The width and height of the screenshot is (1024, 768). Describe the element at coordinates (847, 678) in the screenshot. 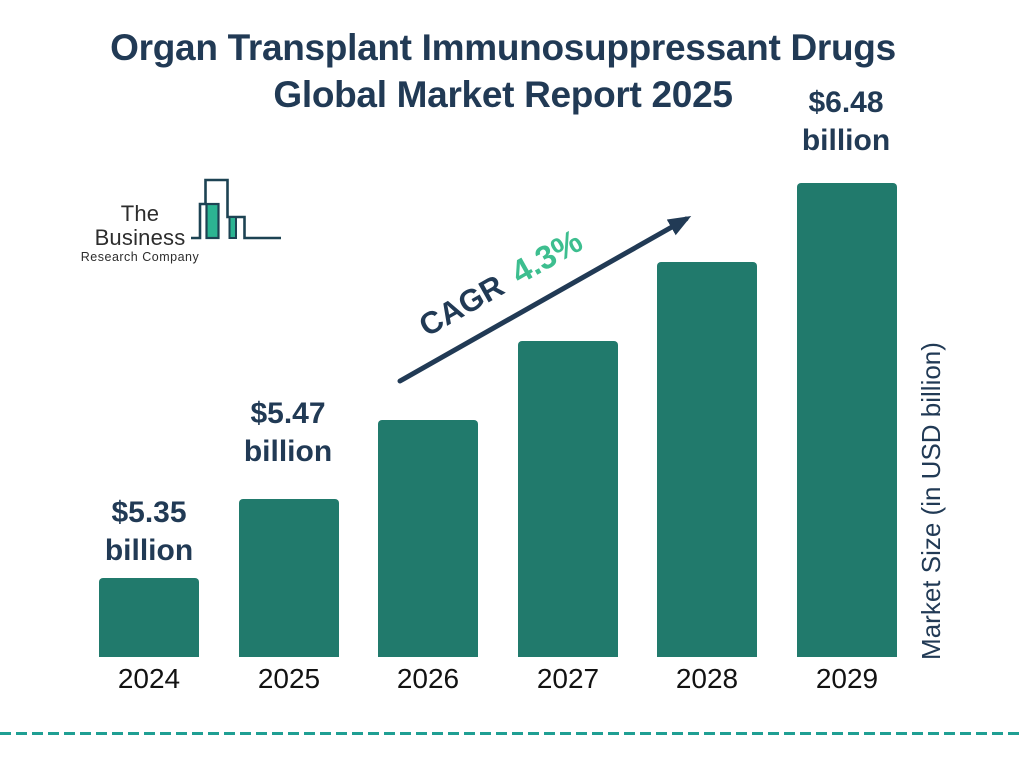

I see `x-axis-label-2029: 2029` at that location.